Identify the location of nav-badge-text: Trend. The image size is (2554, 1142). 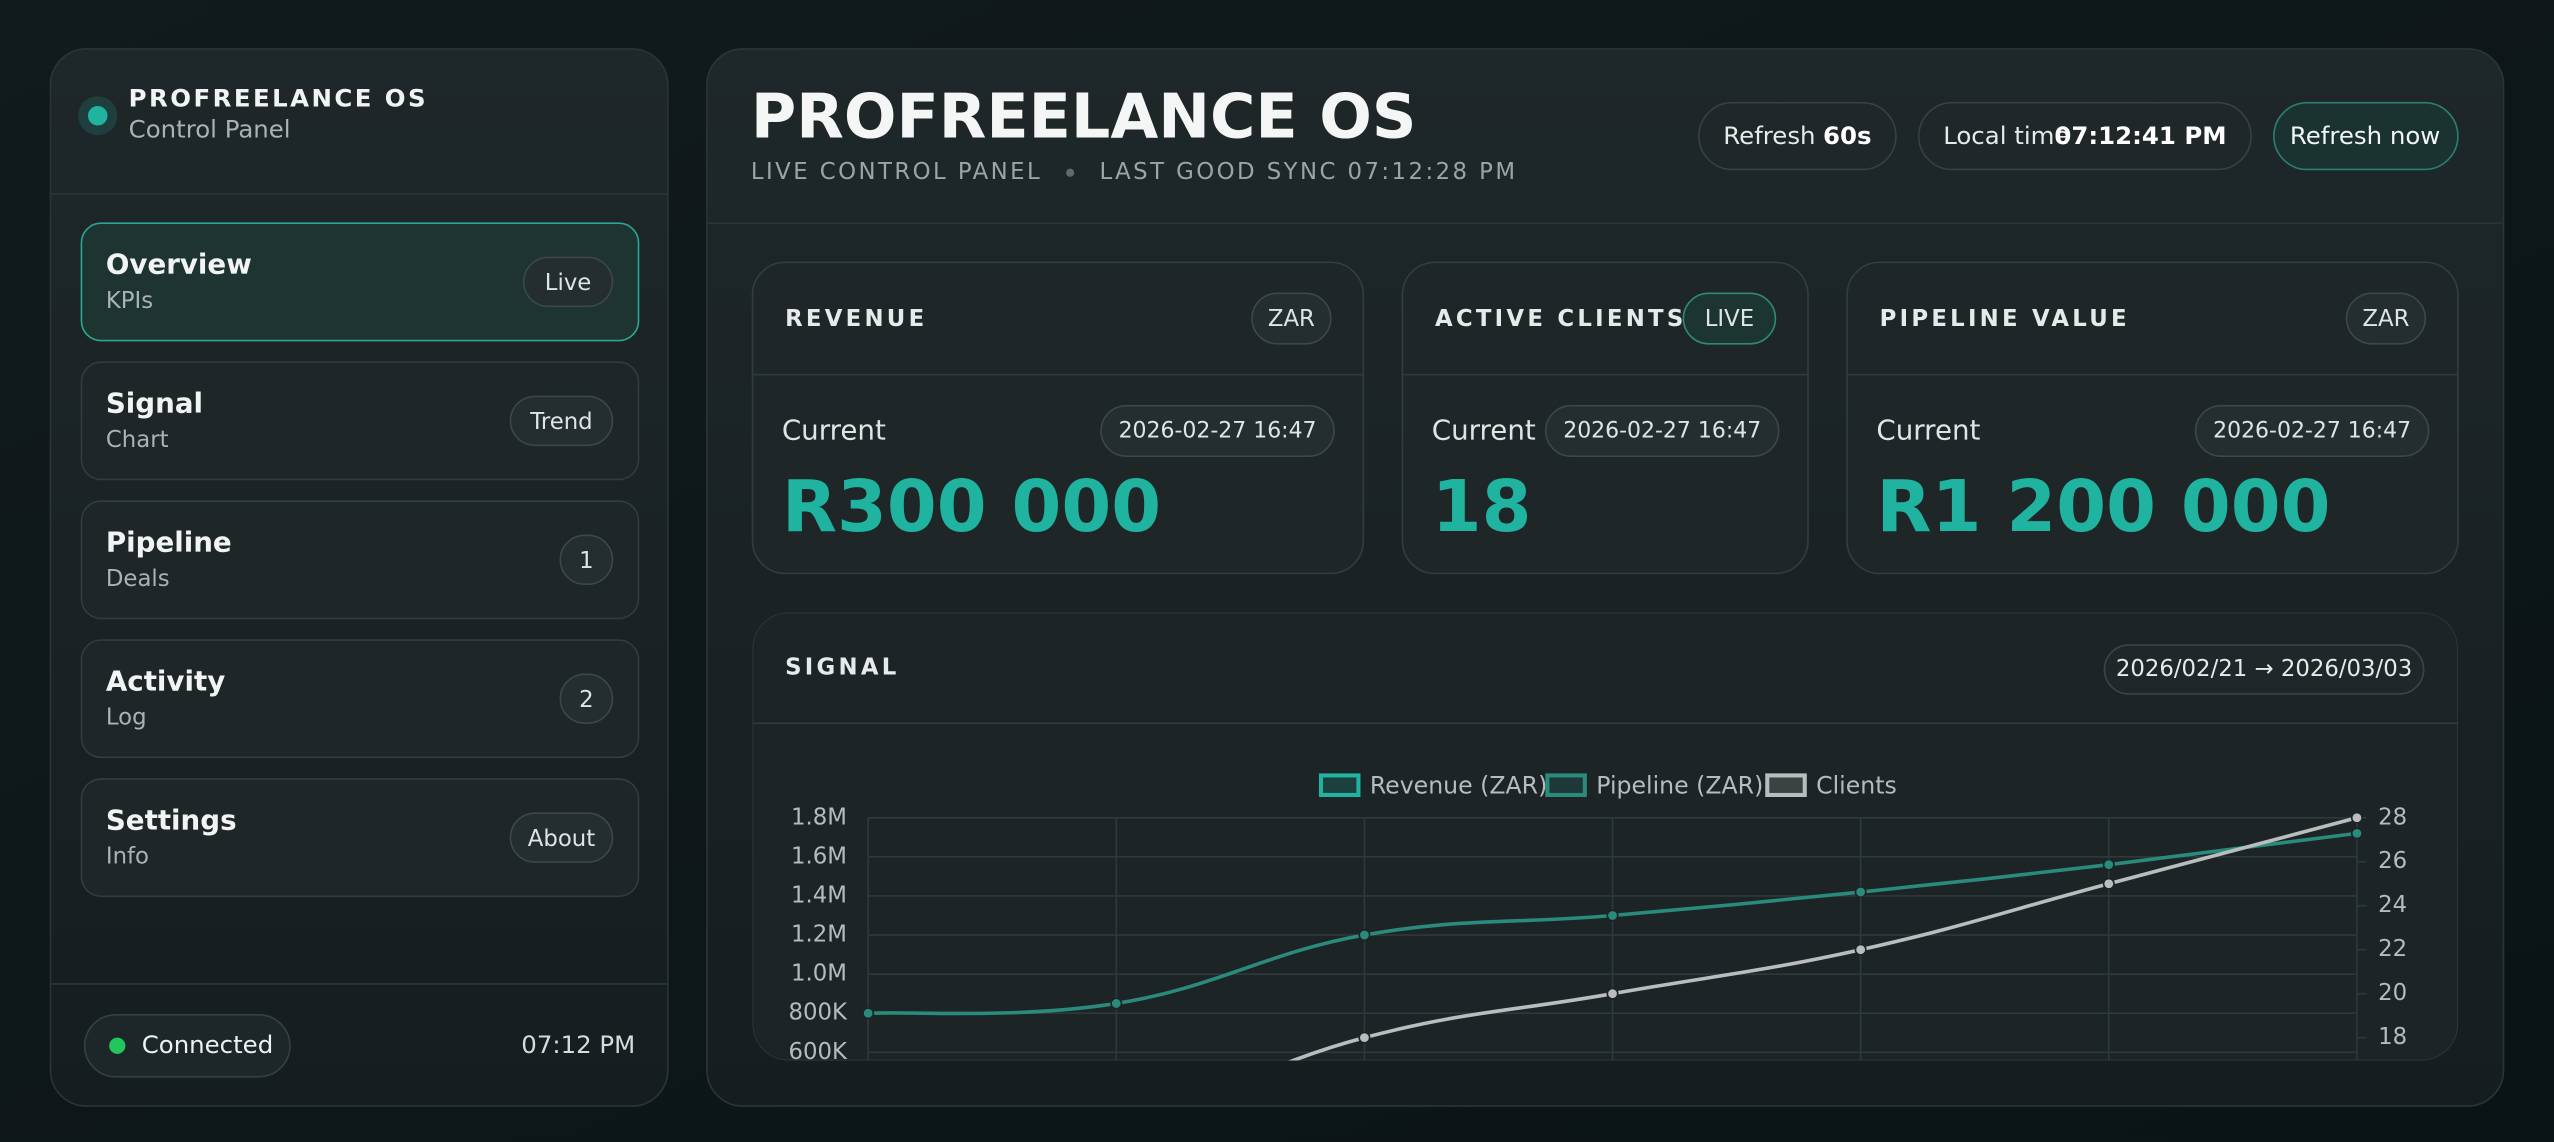
(560, 422).